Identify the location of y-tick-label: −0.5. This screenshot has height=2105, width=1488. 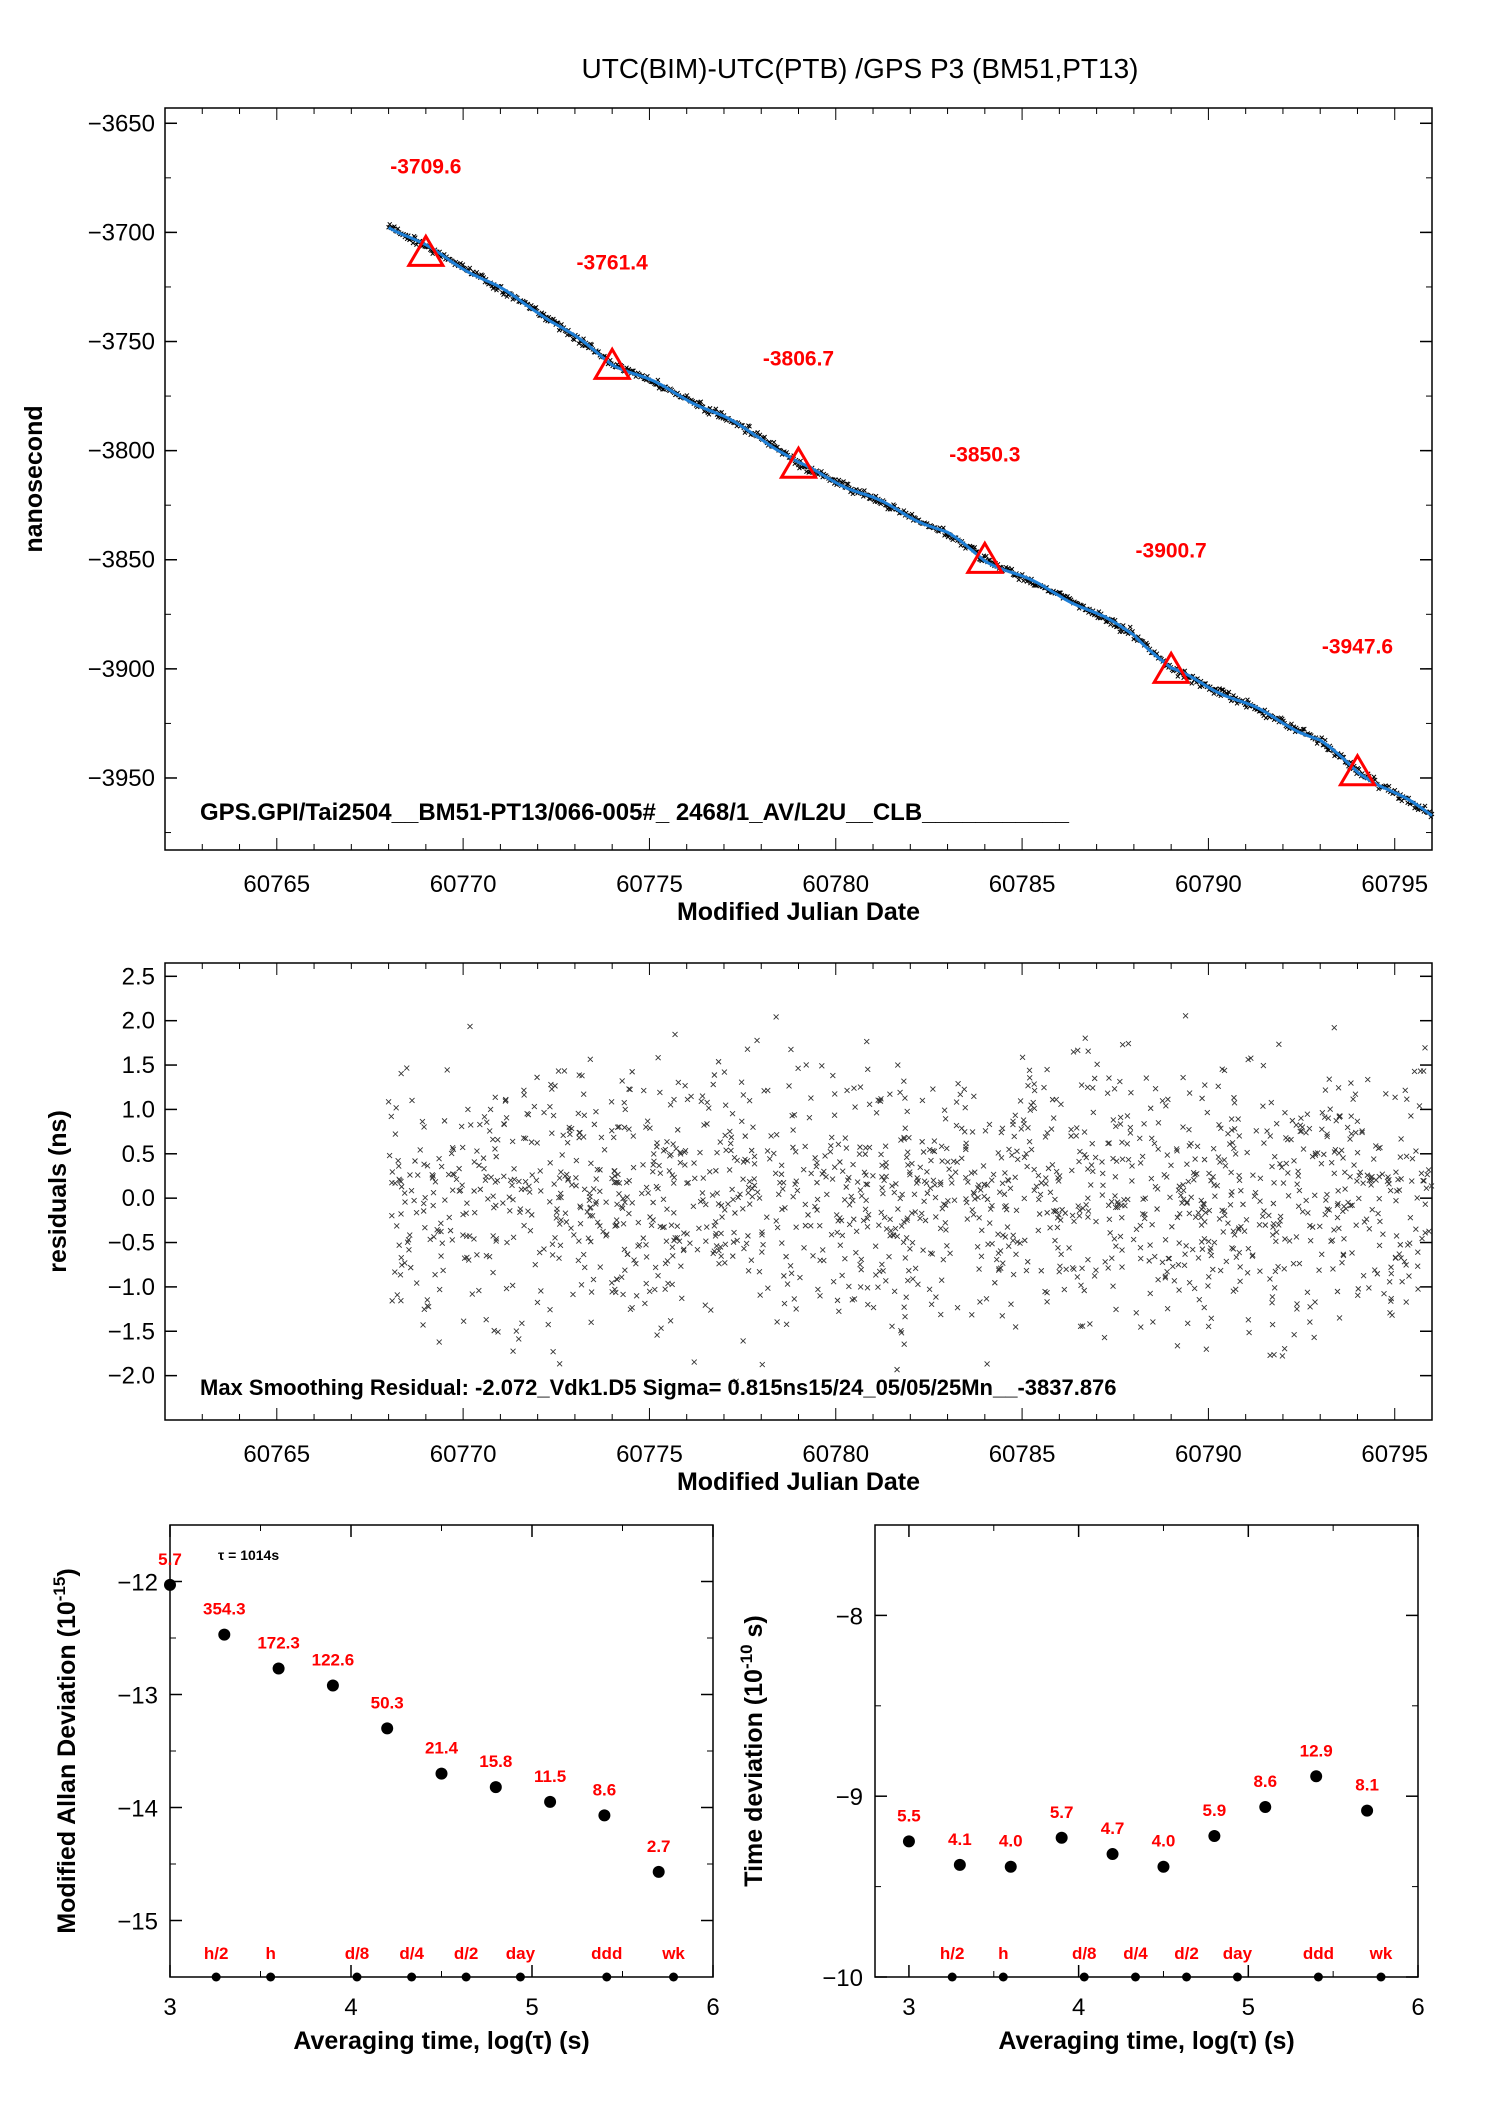
(131, 1243).